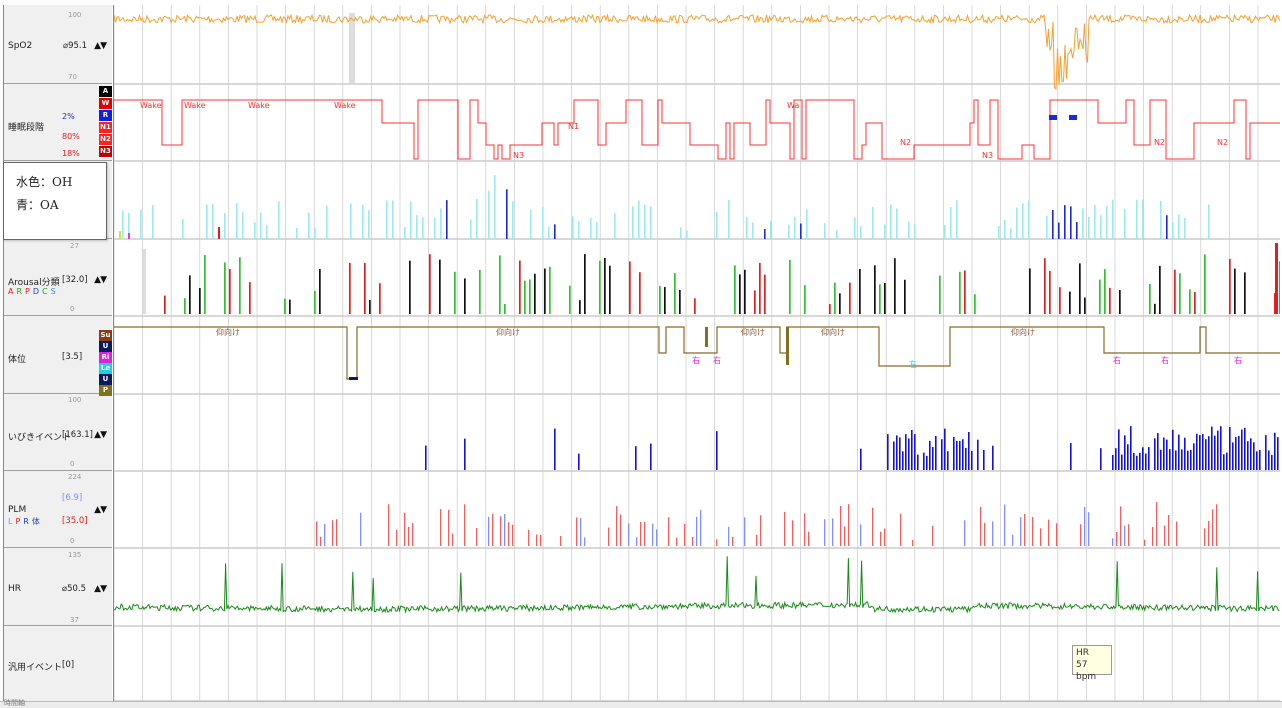 Image resolution: width=1282 pixels, height=708 pixels. What do you see at coordinates (58, 122) in the screenshot?
I see `lane-label-sleep-stage: 睡眠段階 2% 80% 18% A W R N1 N2 N3` at bounding box center [58, 122].